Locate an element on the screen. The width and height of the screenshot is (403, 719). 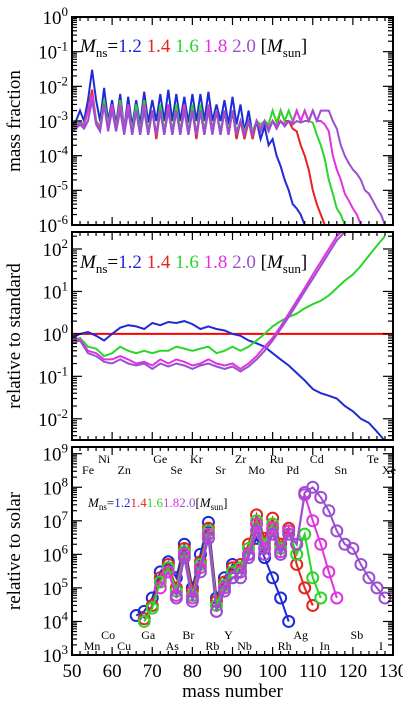
x-tick-label: 80 is located at coordinates (192, 671).